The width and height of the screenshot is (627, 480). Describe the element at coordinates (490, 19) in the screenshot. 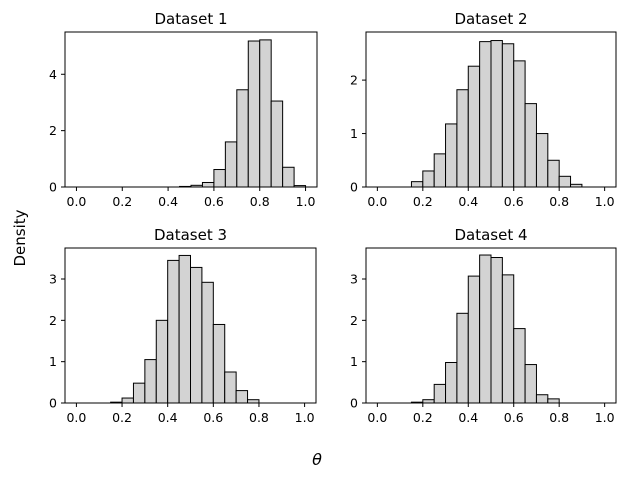

I see `panel-title: Dataset 2` at that location.